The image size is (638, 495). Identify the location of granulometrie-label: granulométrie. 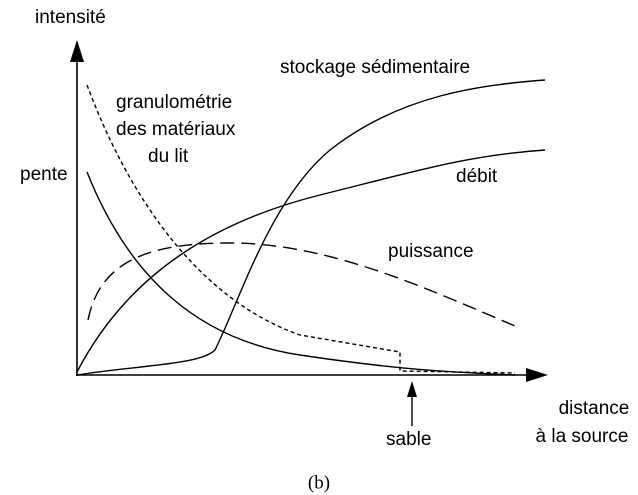
(174, 102).